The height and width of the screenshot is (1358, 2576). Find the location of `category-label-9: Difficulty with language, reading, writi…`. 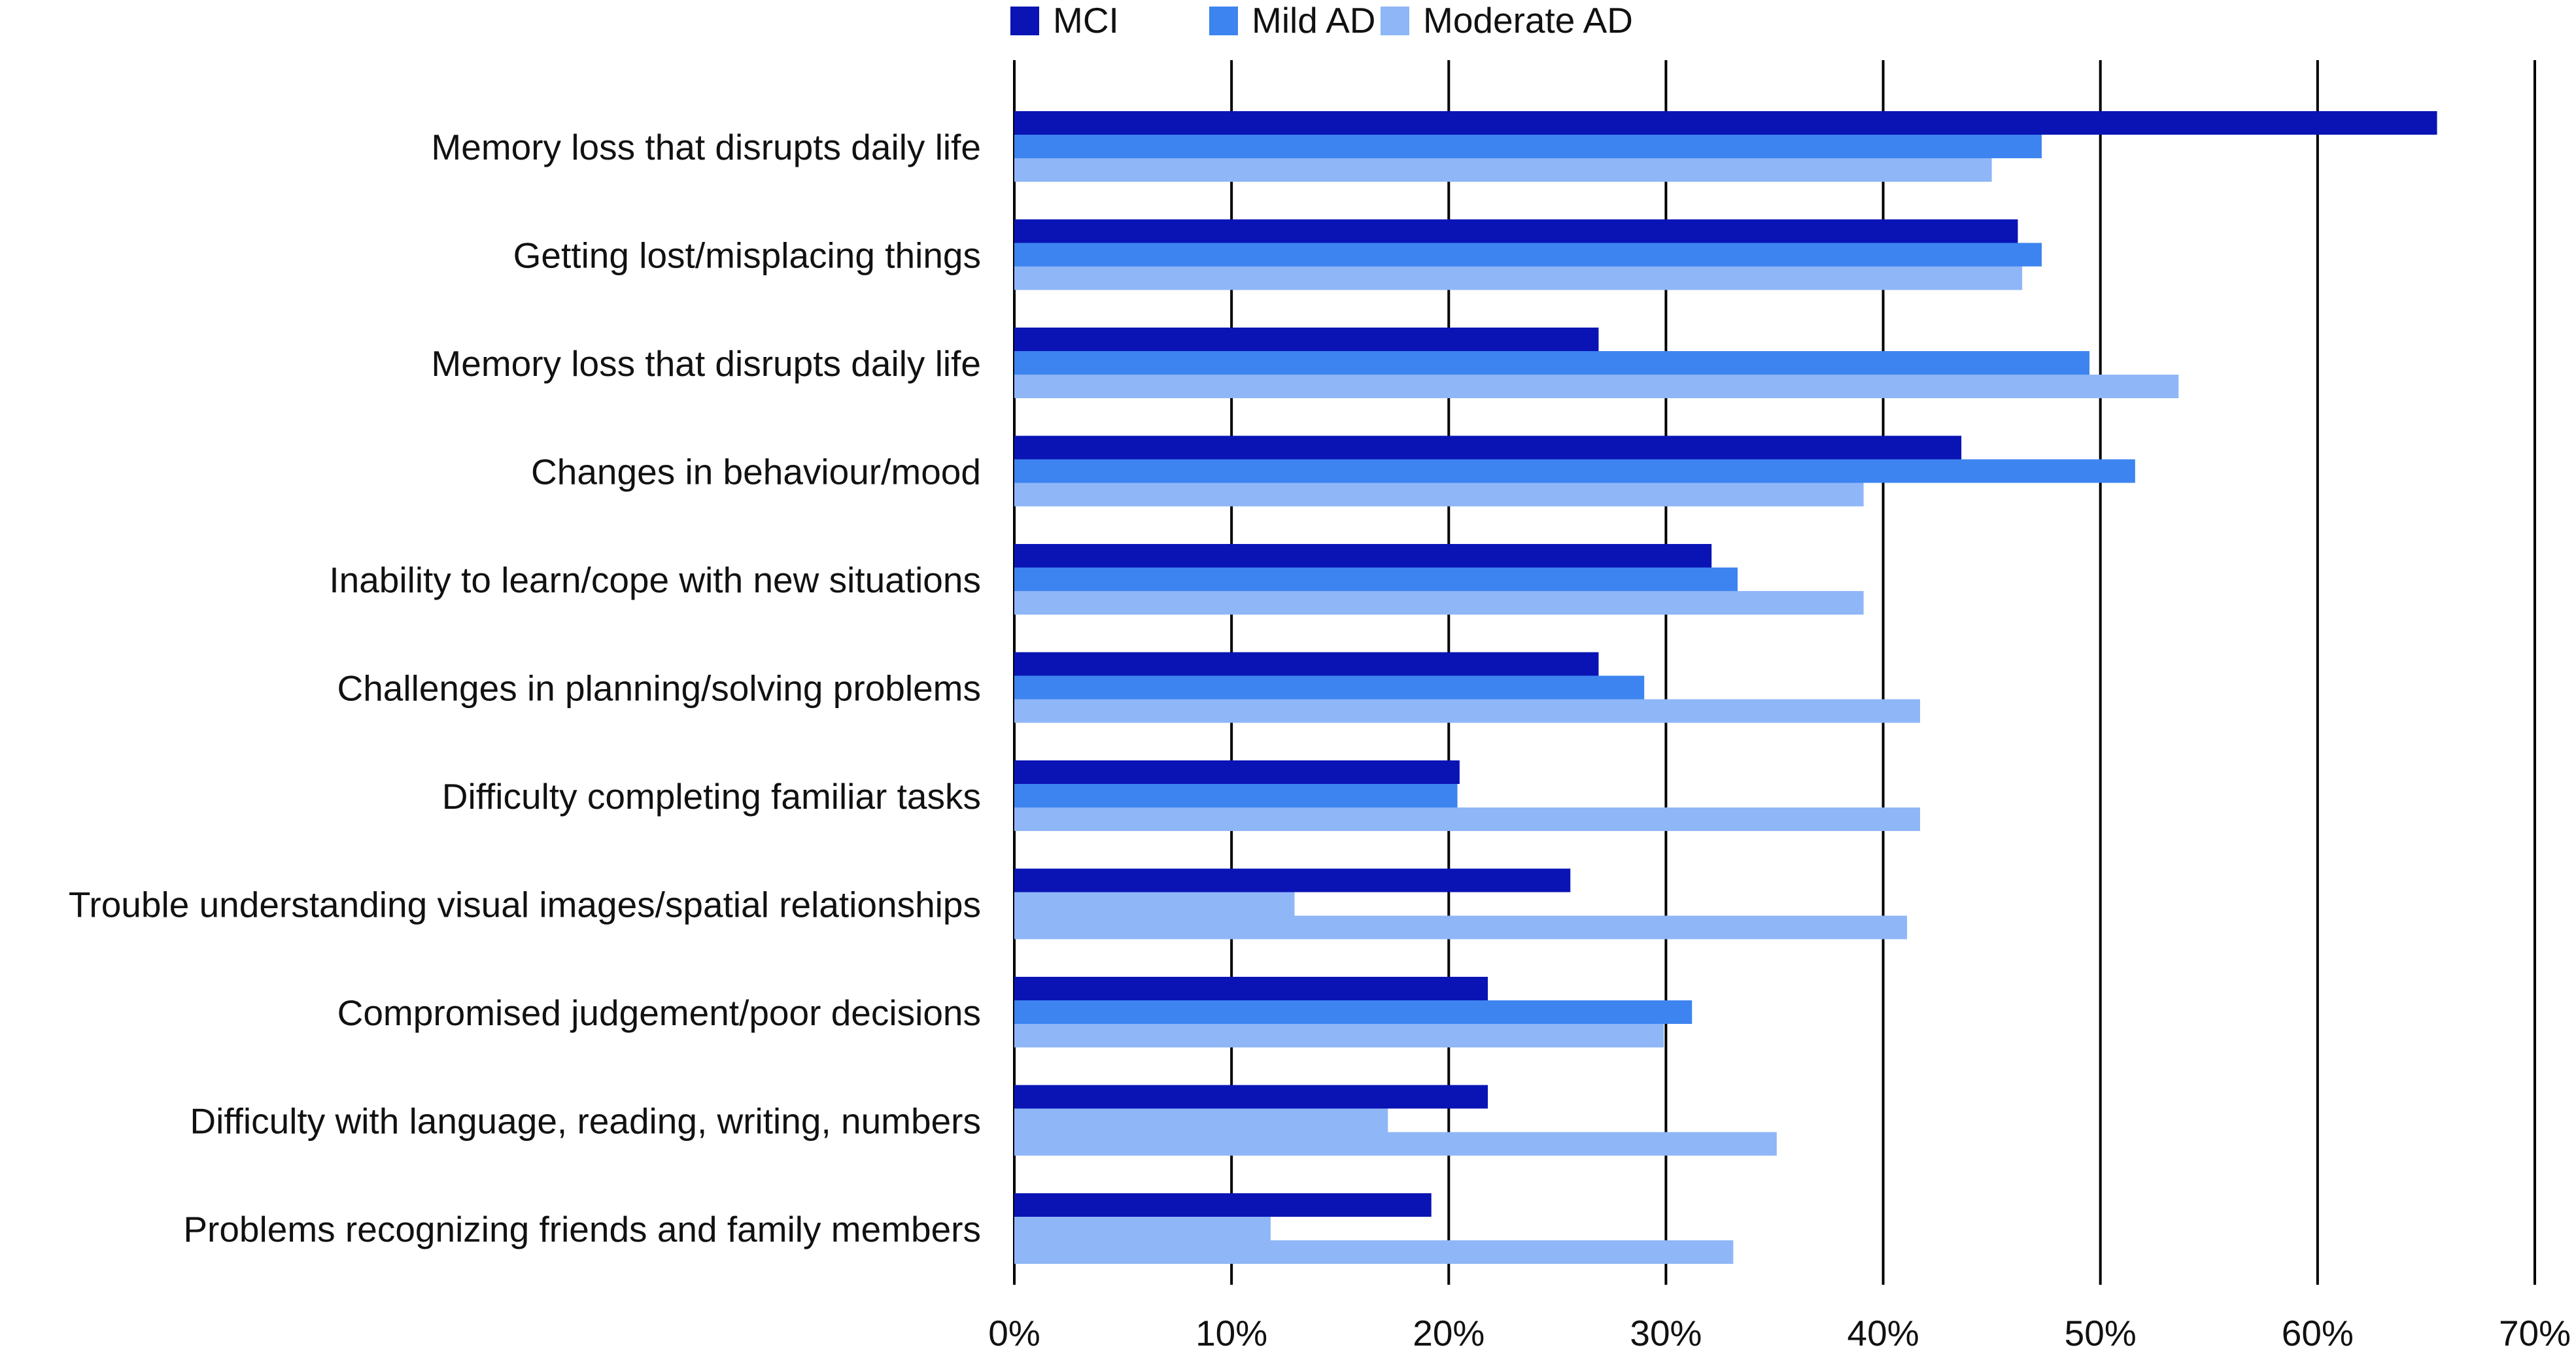

category-label-9: Difficulty with language, reading, writi… is located at coordinates (585, 1121).